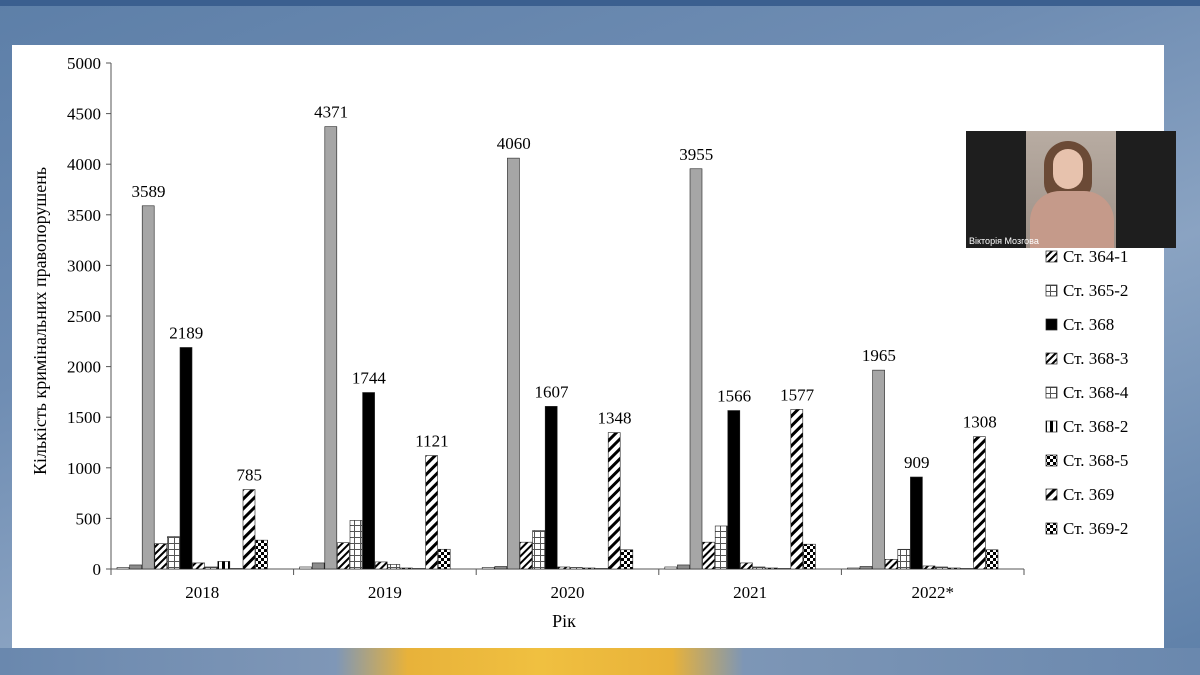 This screenshot has width=1200, height=675. What do you see at coordinates (84, 468) in the screenshot?
I see `y-tick-label: 1000` at bounding box center [84, 468].